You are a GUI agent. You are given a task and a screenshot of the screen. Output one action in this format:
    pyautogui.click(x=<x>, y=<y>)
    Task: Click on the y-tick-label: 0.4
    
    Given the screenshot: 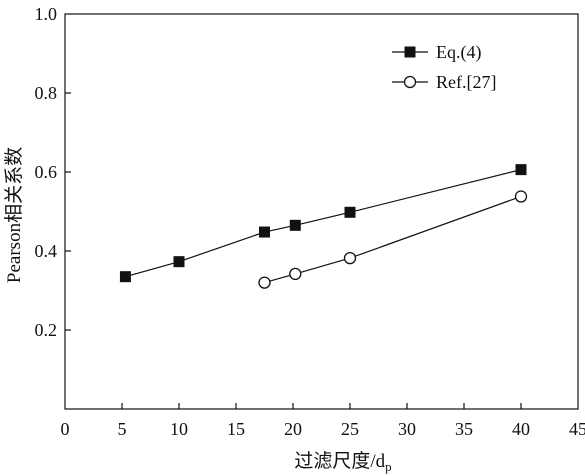 What is the action you would take?
    pyautogui.click(x=46, y=251)
    